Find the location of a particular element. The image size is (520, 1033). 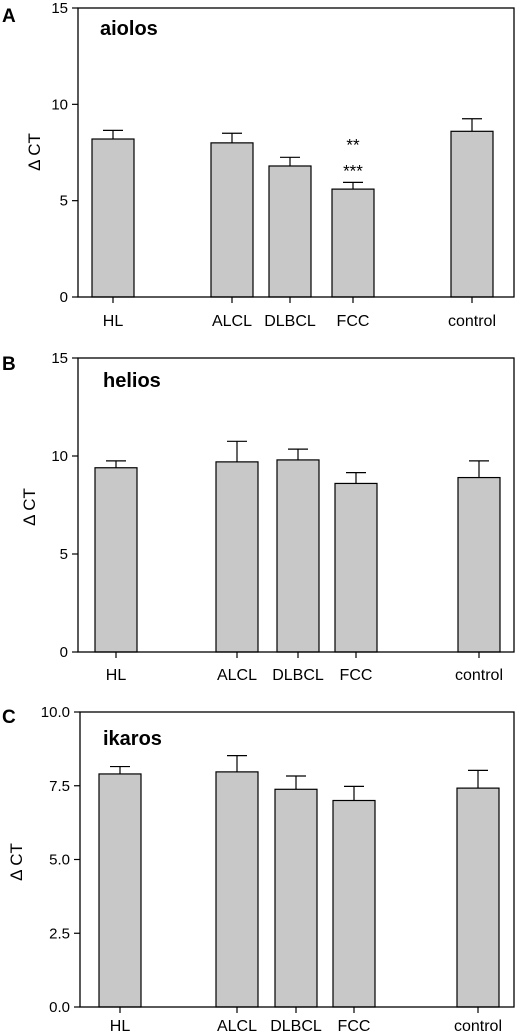

y-tick-label: 10.0 is located at coordinates (55, 712).